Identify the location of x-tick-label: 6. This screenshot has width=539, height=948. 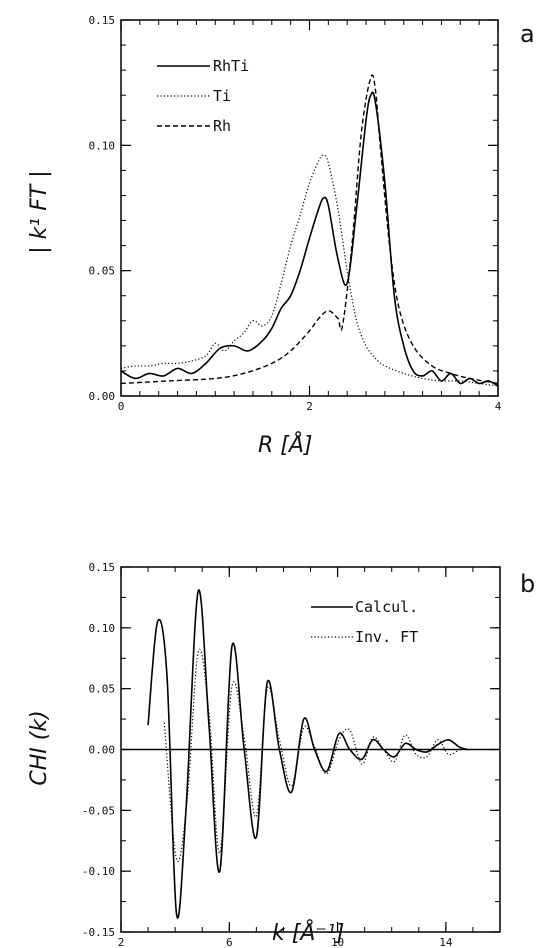
(229, 942).